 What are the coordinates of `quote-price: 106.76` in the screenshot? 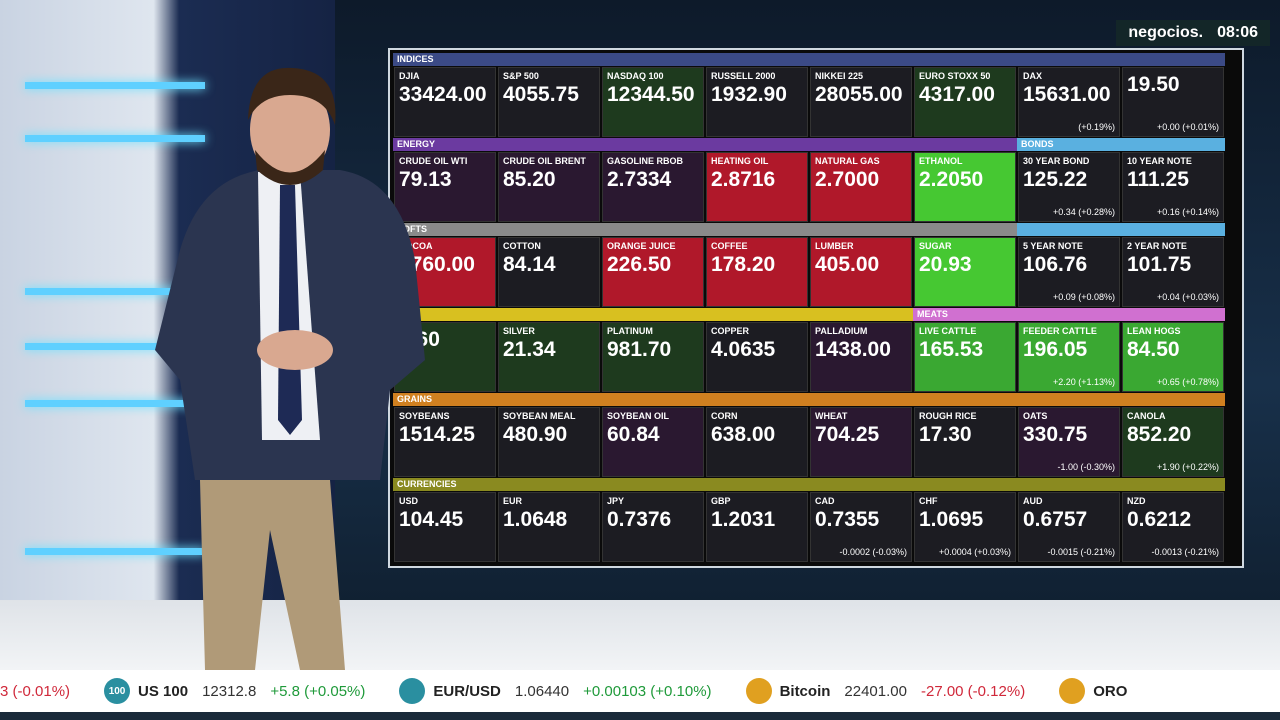 It's located at (1055, 264).